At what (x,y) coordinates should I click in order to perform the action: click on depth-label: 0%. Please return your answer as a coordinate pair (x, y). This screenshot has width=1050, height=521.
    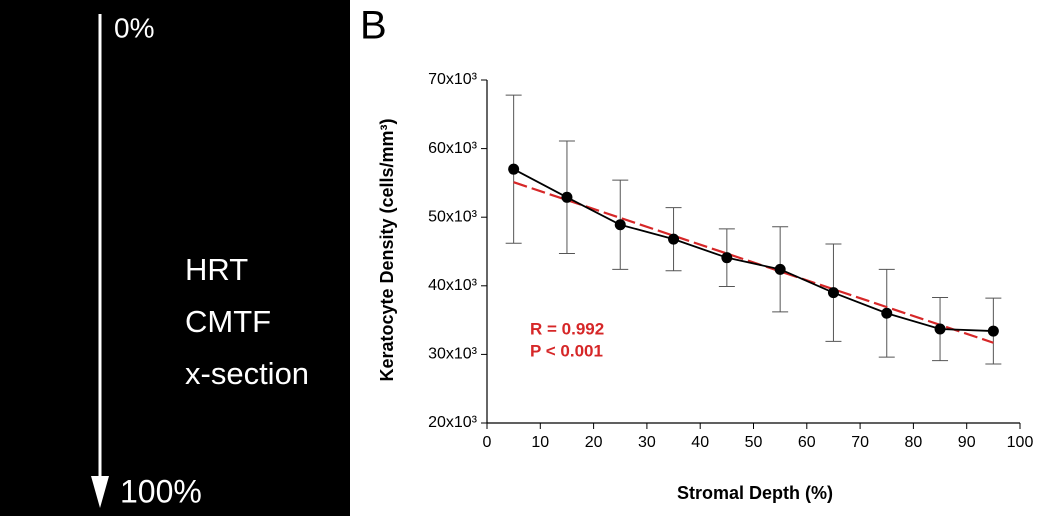
    Looking at the image, I should click on (134, 27).